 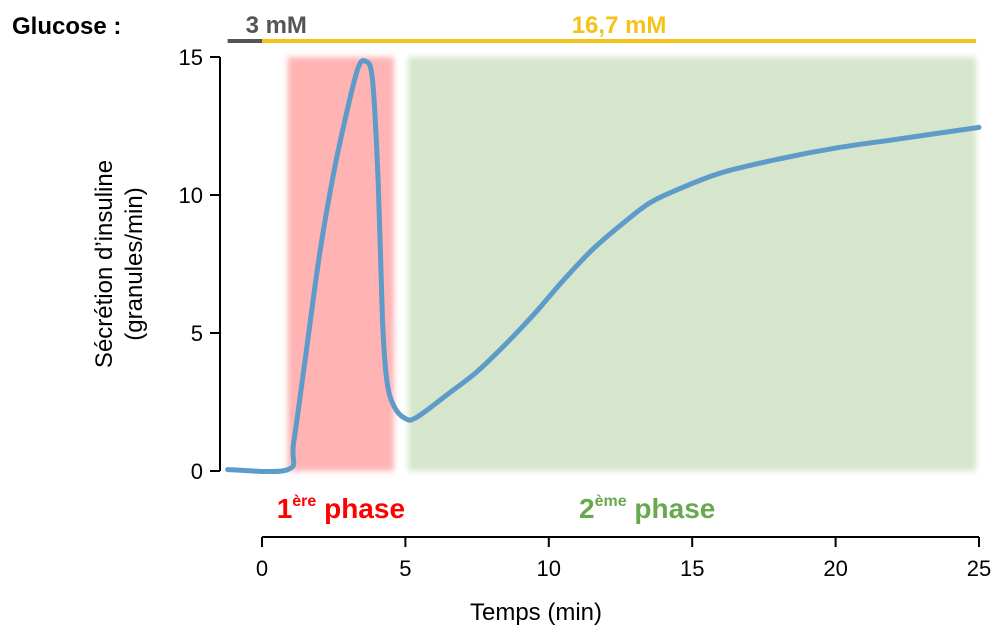 What do you see at coordinates (276, 25) in the screenshot?
I see `glucose-concentration-label-1: 3 mM` at bounding box center [276, 25].